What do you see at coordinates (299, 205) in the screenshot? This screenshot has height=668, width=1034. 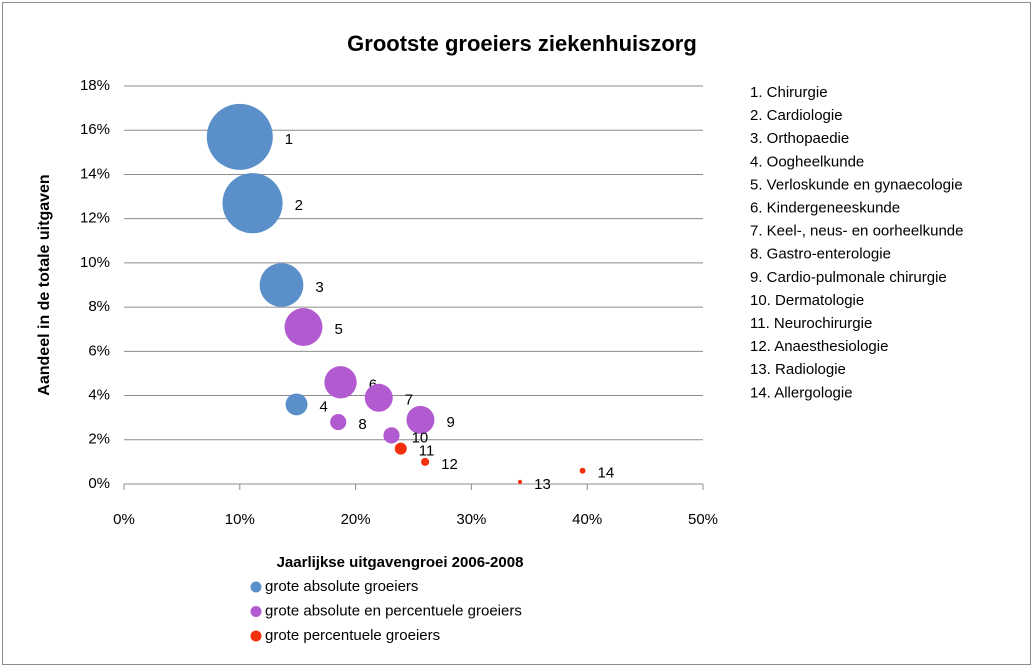 I see `bubble-label: 2` at bounding box center [299, 205].